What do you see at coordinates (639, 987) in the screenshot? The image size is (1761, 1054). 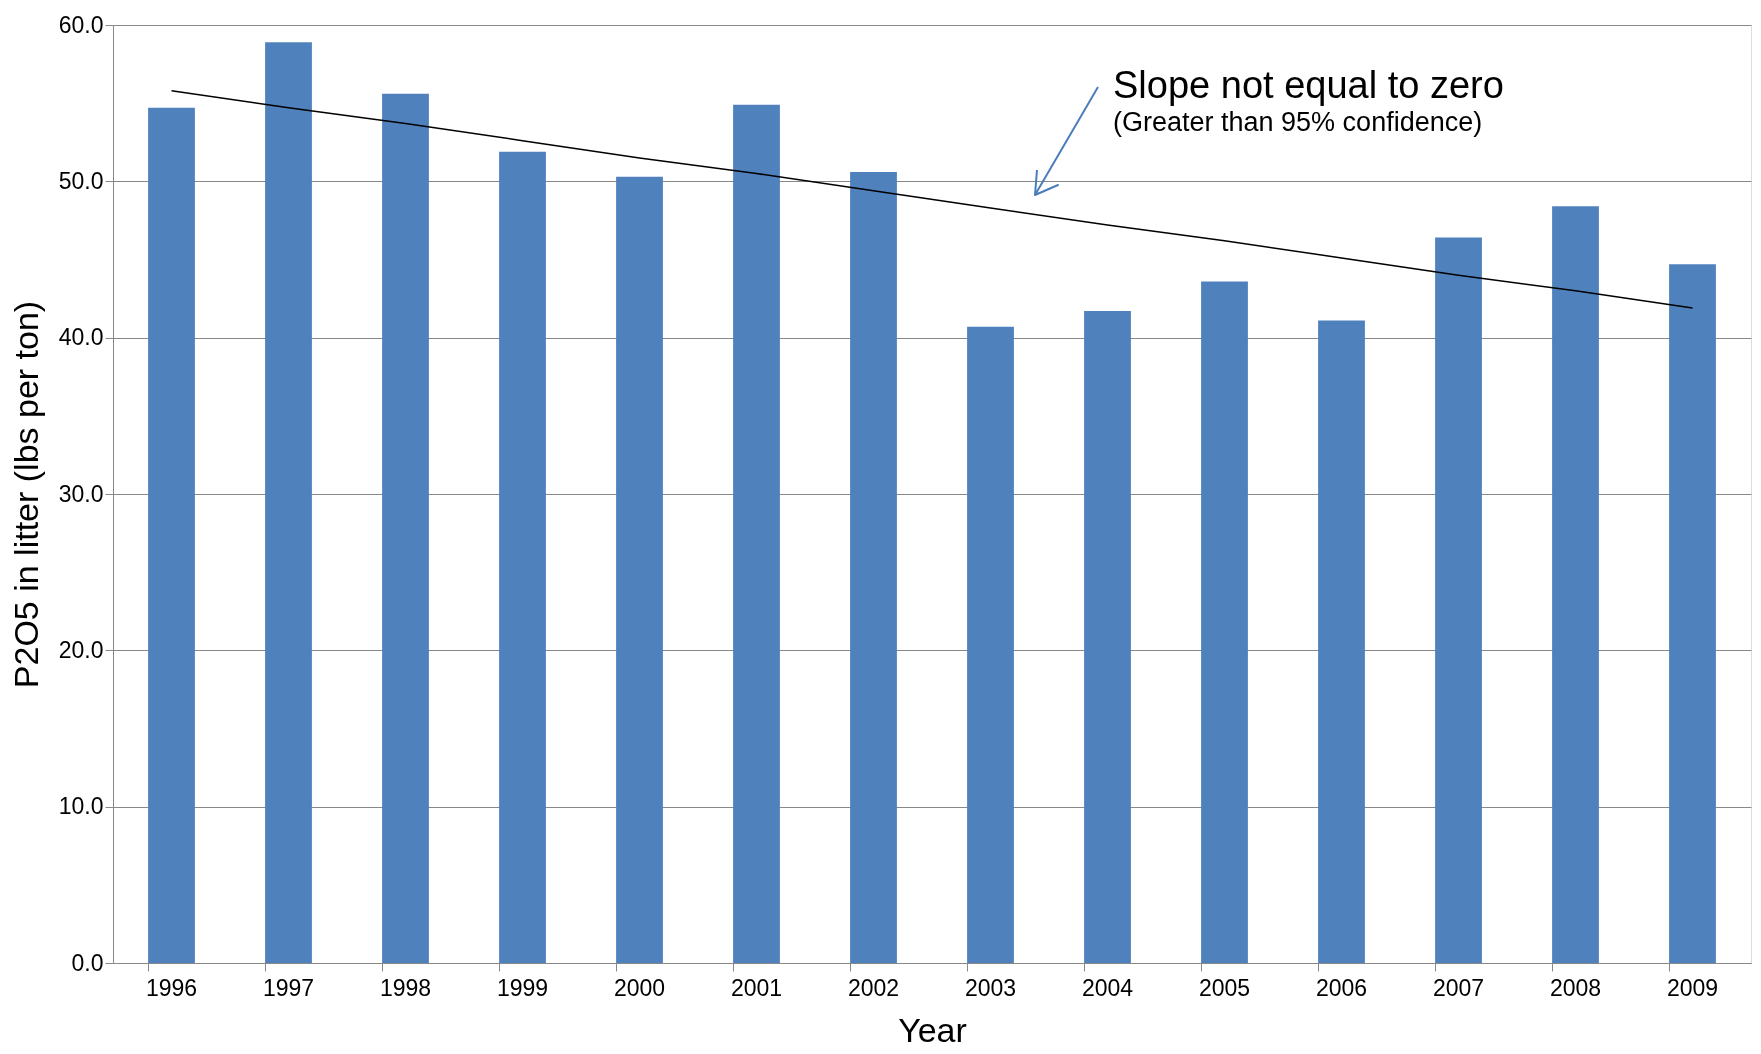 I see `x-tick-label: 2000` at bounding box center [639, 987].